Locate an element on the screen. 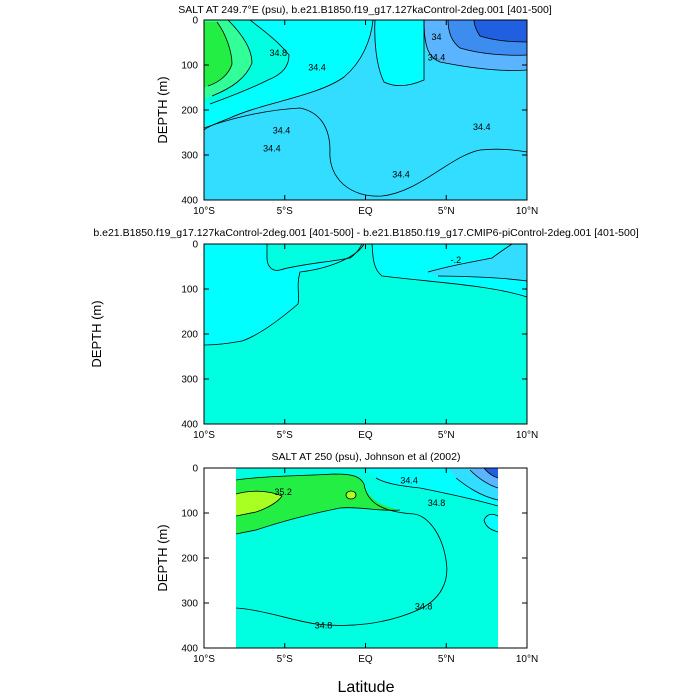  fill-33-6-obs is located at coordinates (491, 473).